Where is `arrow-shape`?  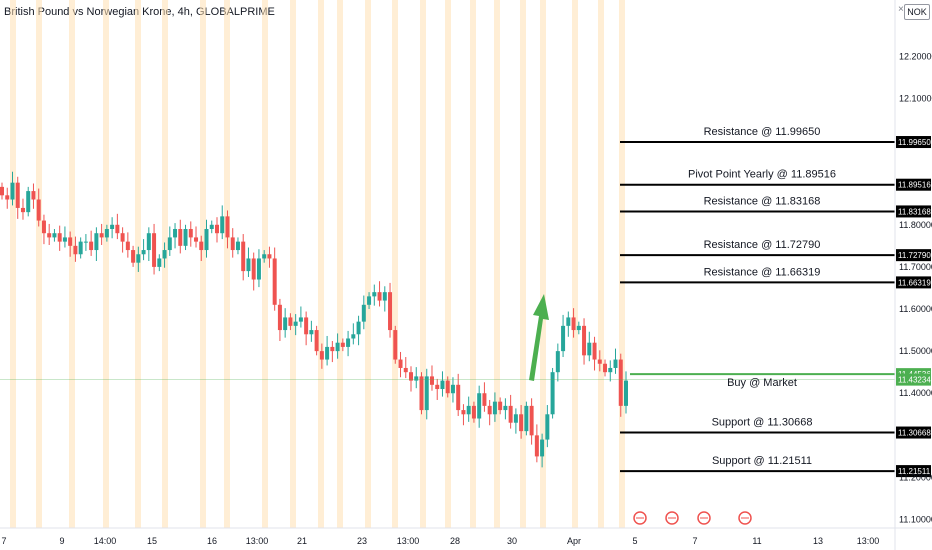 arrow-shape is located at coordinates (539, 337).